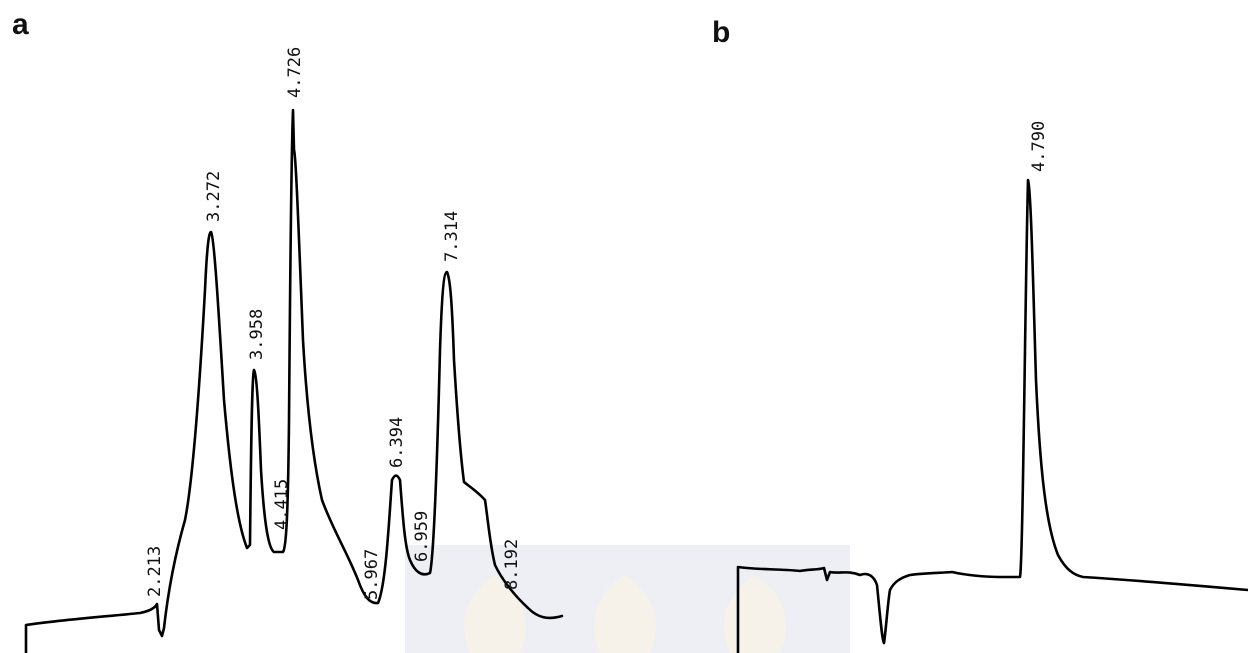 The width and height of the screenshot is (1248, 653). Describe the element at coordinates (627, 599) in the screenshot. I see `watermark-logo` at that location.